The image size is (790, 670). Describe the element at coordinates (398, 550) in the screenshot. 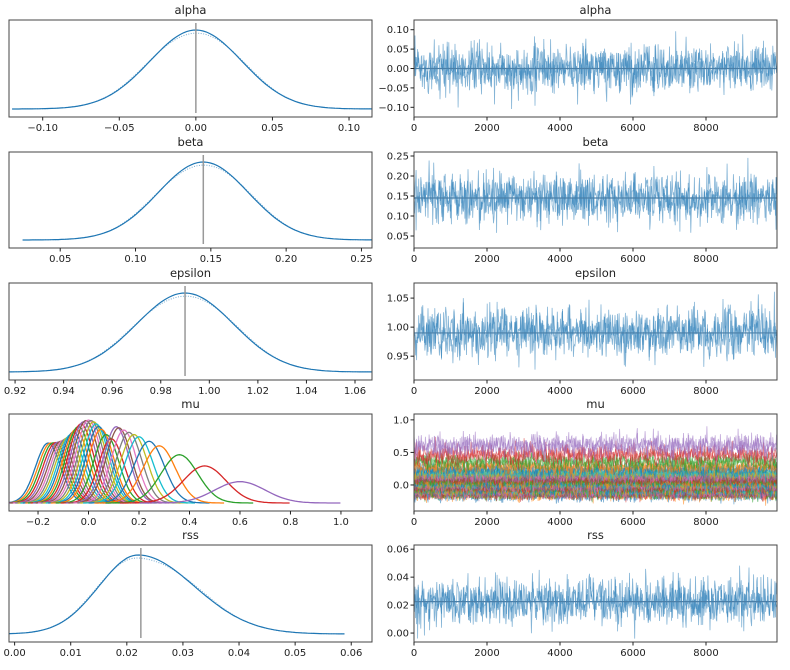

I see `y-tick-label: 0.06` at that location.